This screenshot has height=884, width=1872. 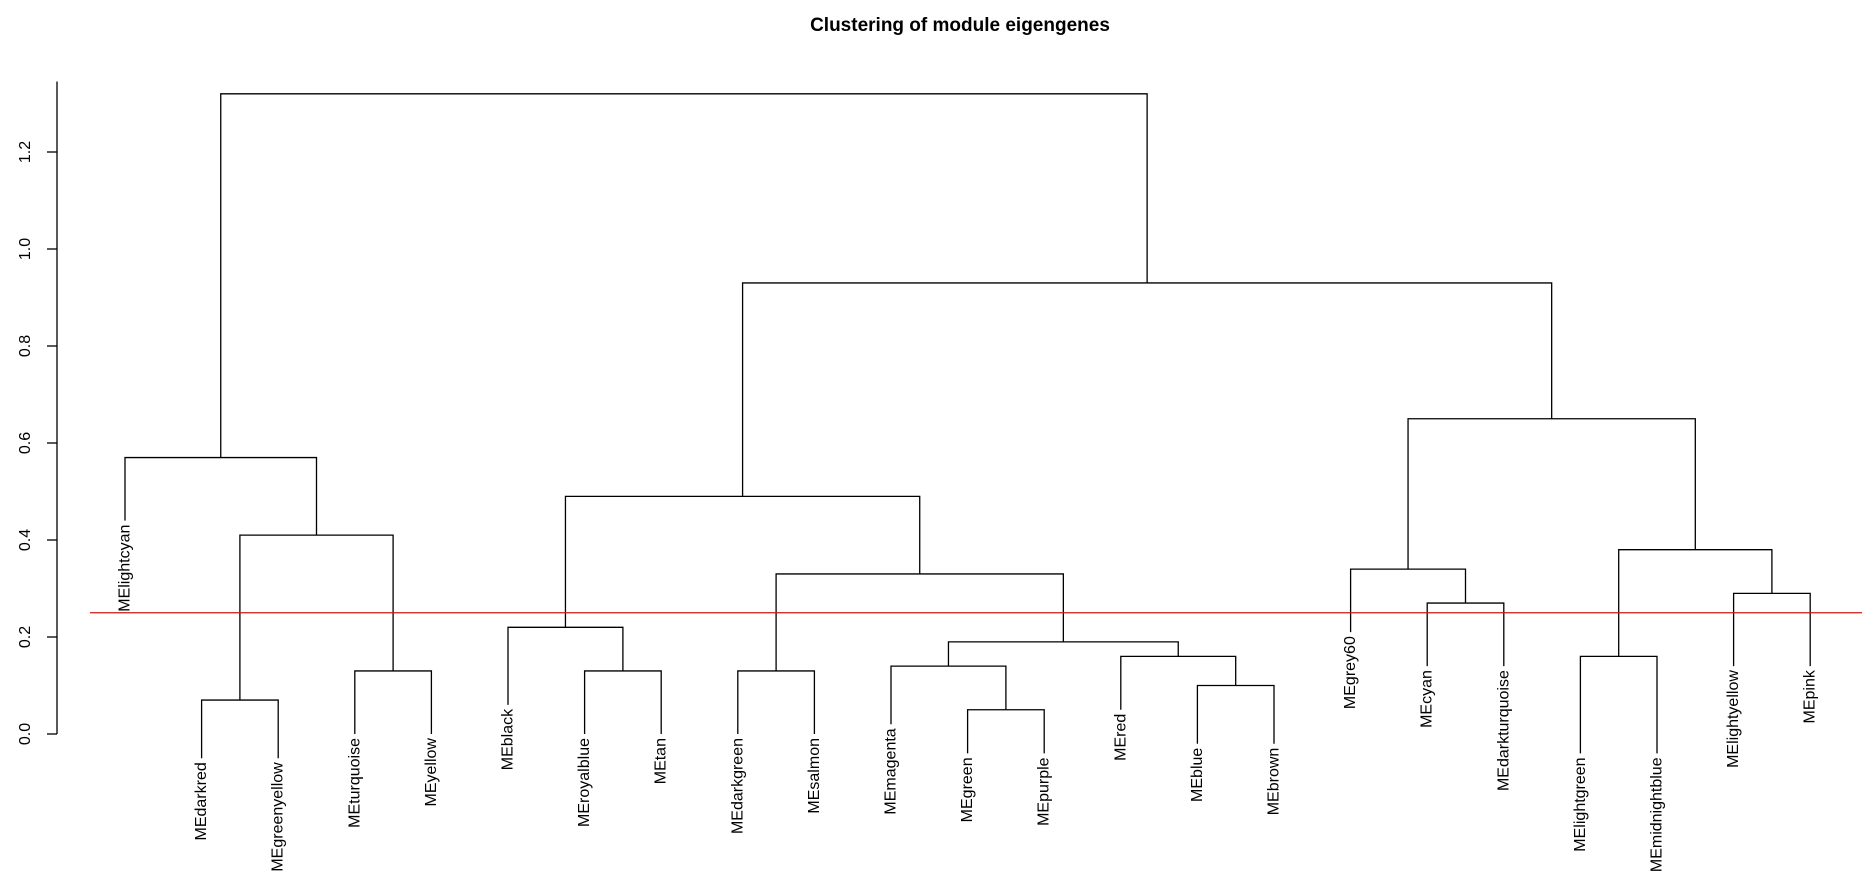 What do you see at coordinates (1350, 672) in the screenshot?
I see `leaf-label: MEgrey60` at bounding box center [1350, 672].